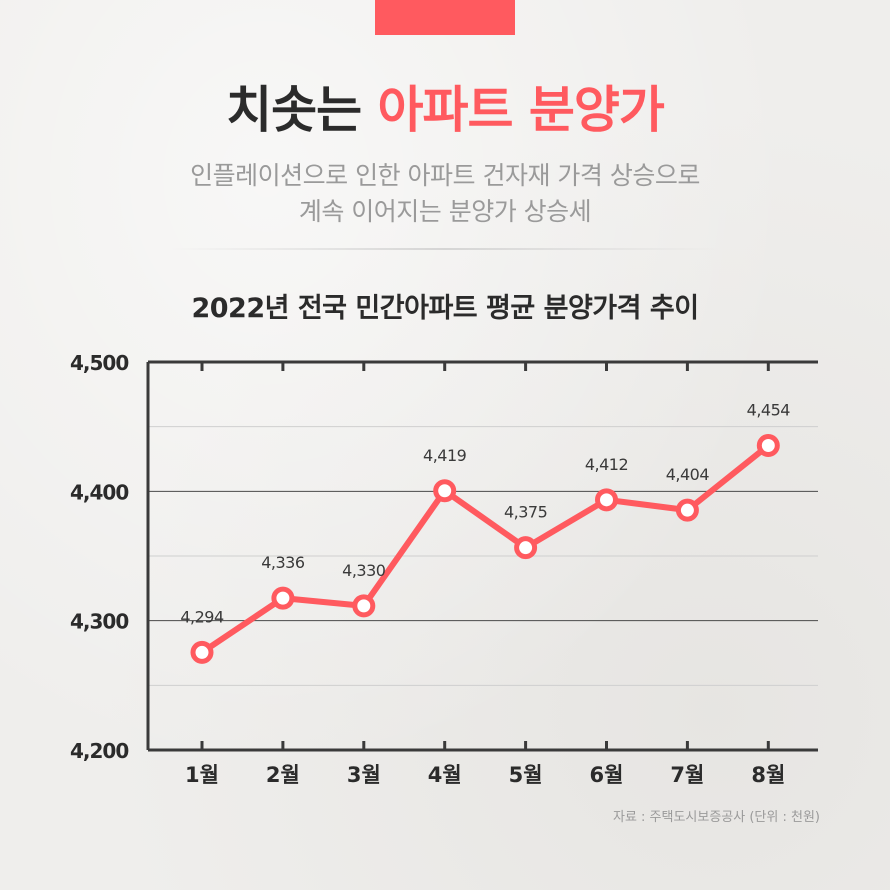  What do you see at coordinates (525, 512) in the screenshot?
I see `data-label: 4,375` at bounding box center [525, 512].